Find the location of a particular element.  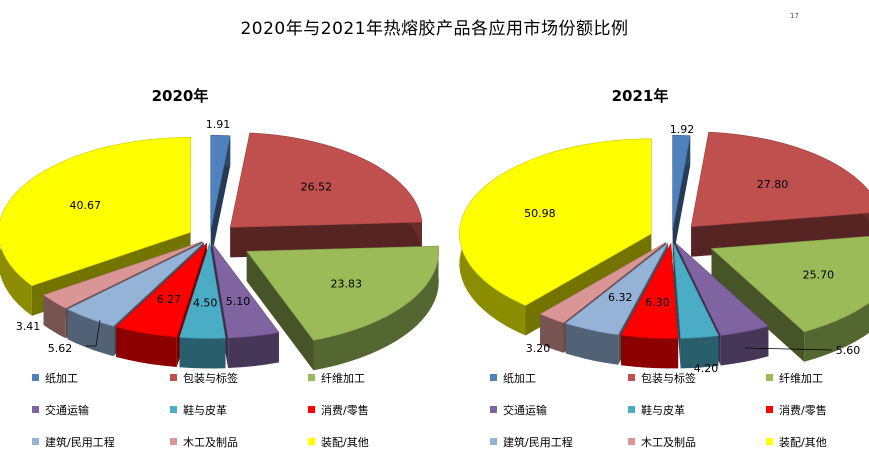

data-label-建筑-民用工程: 6.32 is located at coordinates (620, 297).